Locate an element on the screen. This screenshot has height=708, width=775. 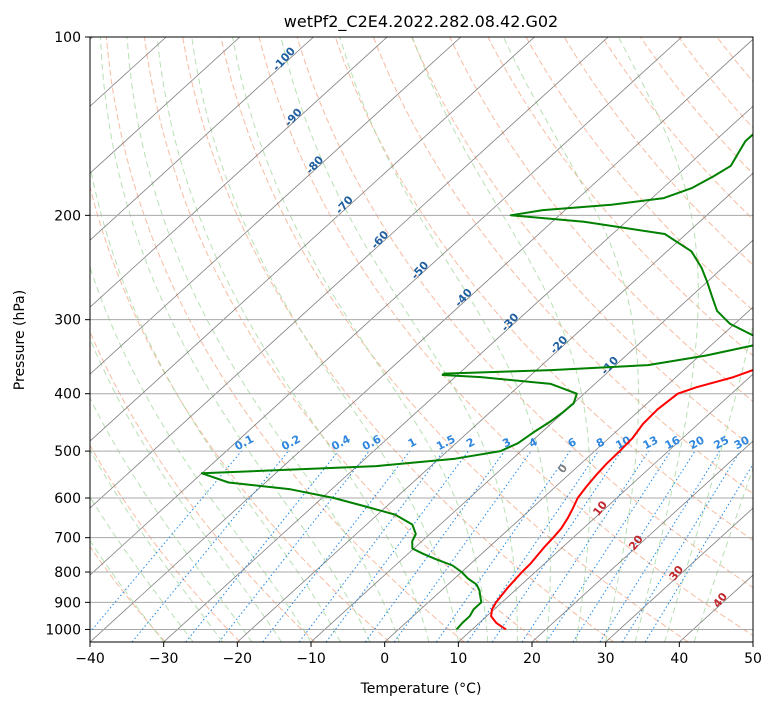
y-tick-label: 100 is located at coordinates (67, 38).